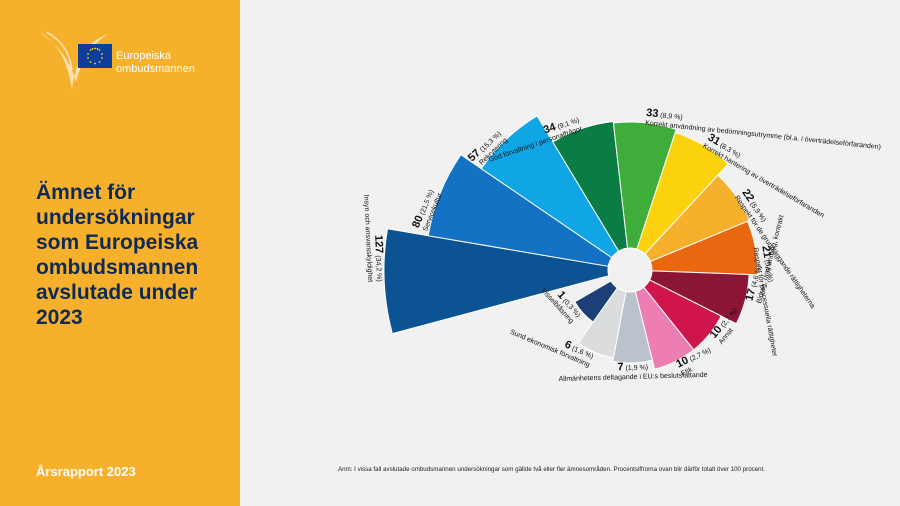  I want to click on logo-text: Europeiska ombudsmannen, so click(155, 63).